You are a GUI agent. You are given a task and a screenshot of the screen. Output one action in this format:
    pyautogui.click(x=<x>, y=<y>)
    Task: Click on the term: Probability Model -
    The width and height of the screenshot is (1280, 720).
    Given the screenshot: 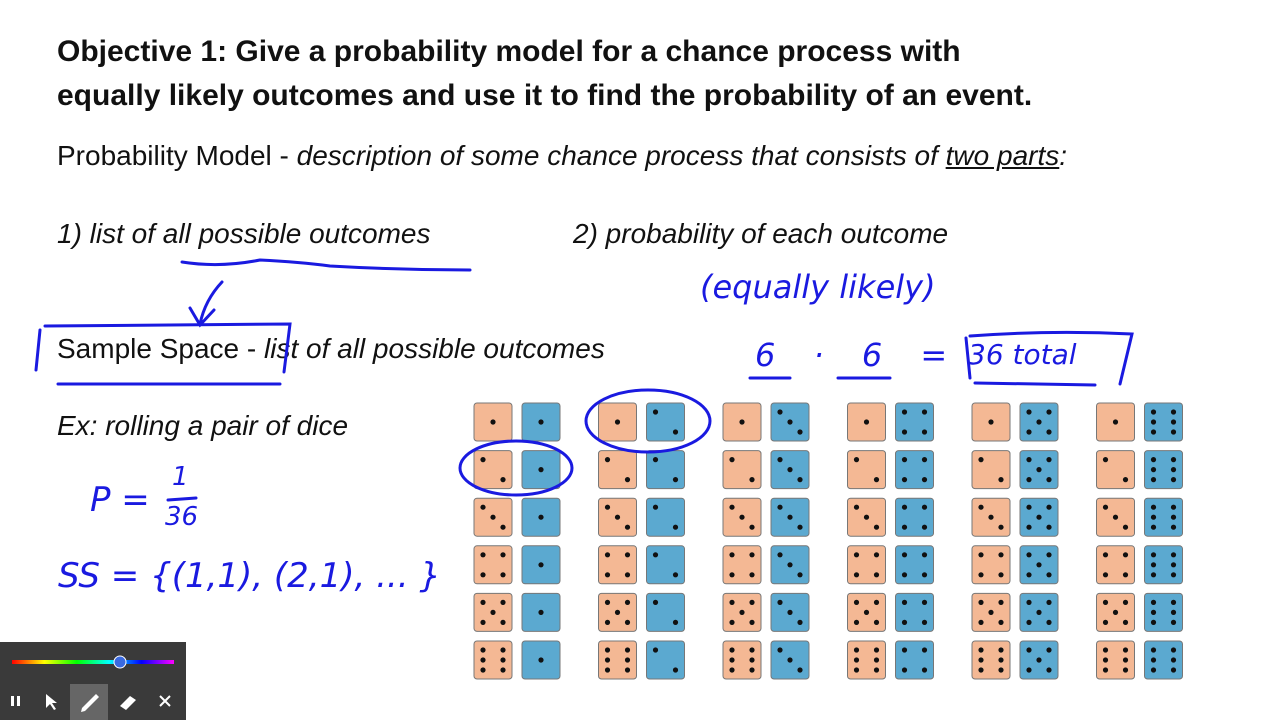 What is the action you would take?
    pyautogui.click(x=177, y=155)
    